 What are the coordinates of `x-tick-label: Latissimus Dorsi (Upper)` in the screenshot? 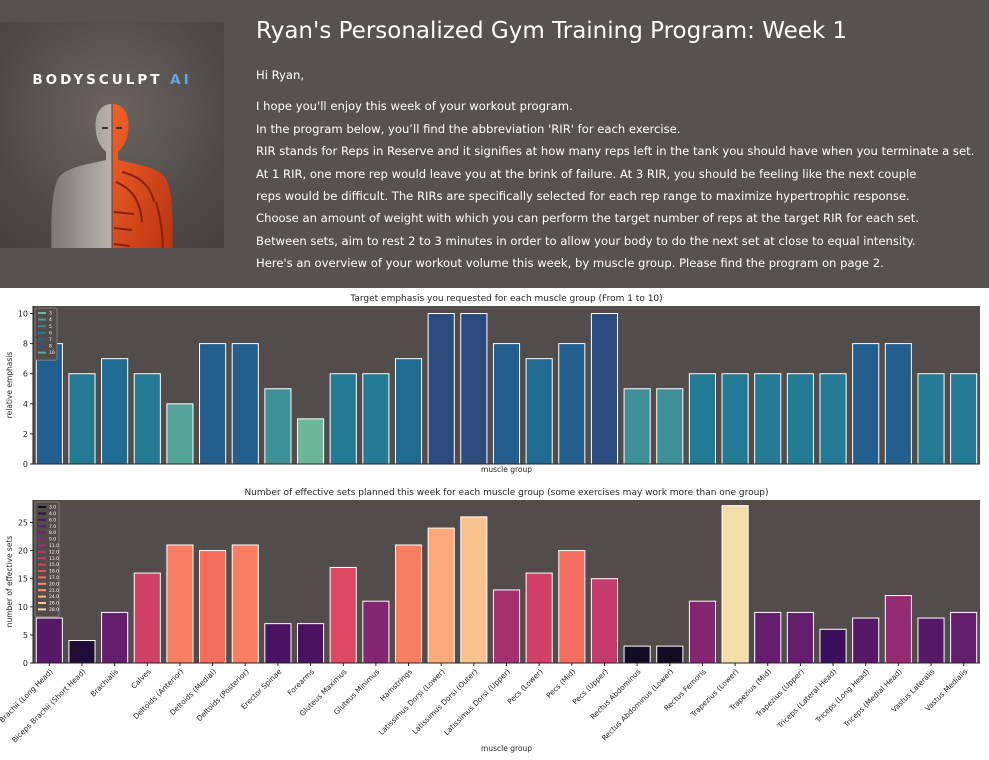 It's located at (477, 702).